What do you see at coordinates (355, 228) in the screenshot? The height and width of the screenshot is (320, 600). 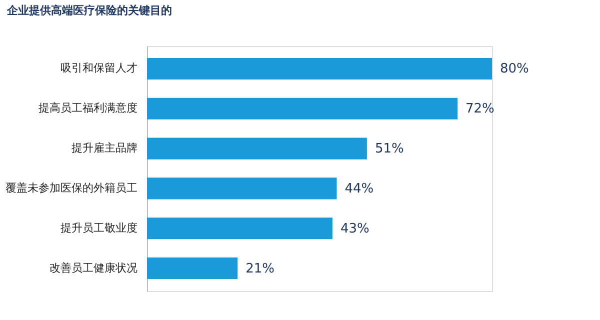 I see `data-label: 43%` at bounding box center [355, 228].